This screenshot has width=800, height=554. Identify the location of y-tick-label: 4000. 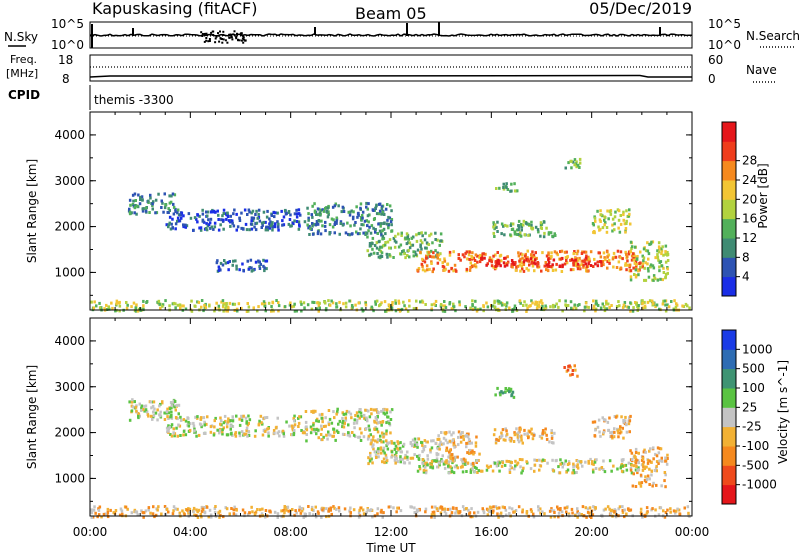
(69, 341).